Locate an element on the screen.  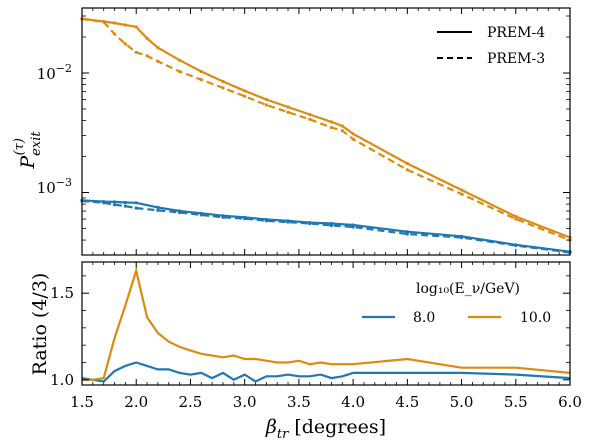
top-y-tick-label-1: 10⁻² is located at coordinates (54, 72).